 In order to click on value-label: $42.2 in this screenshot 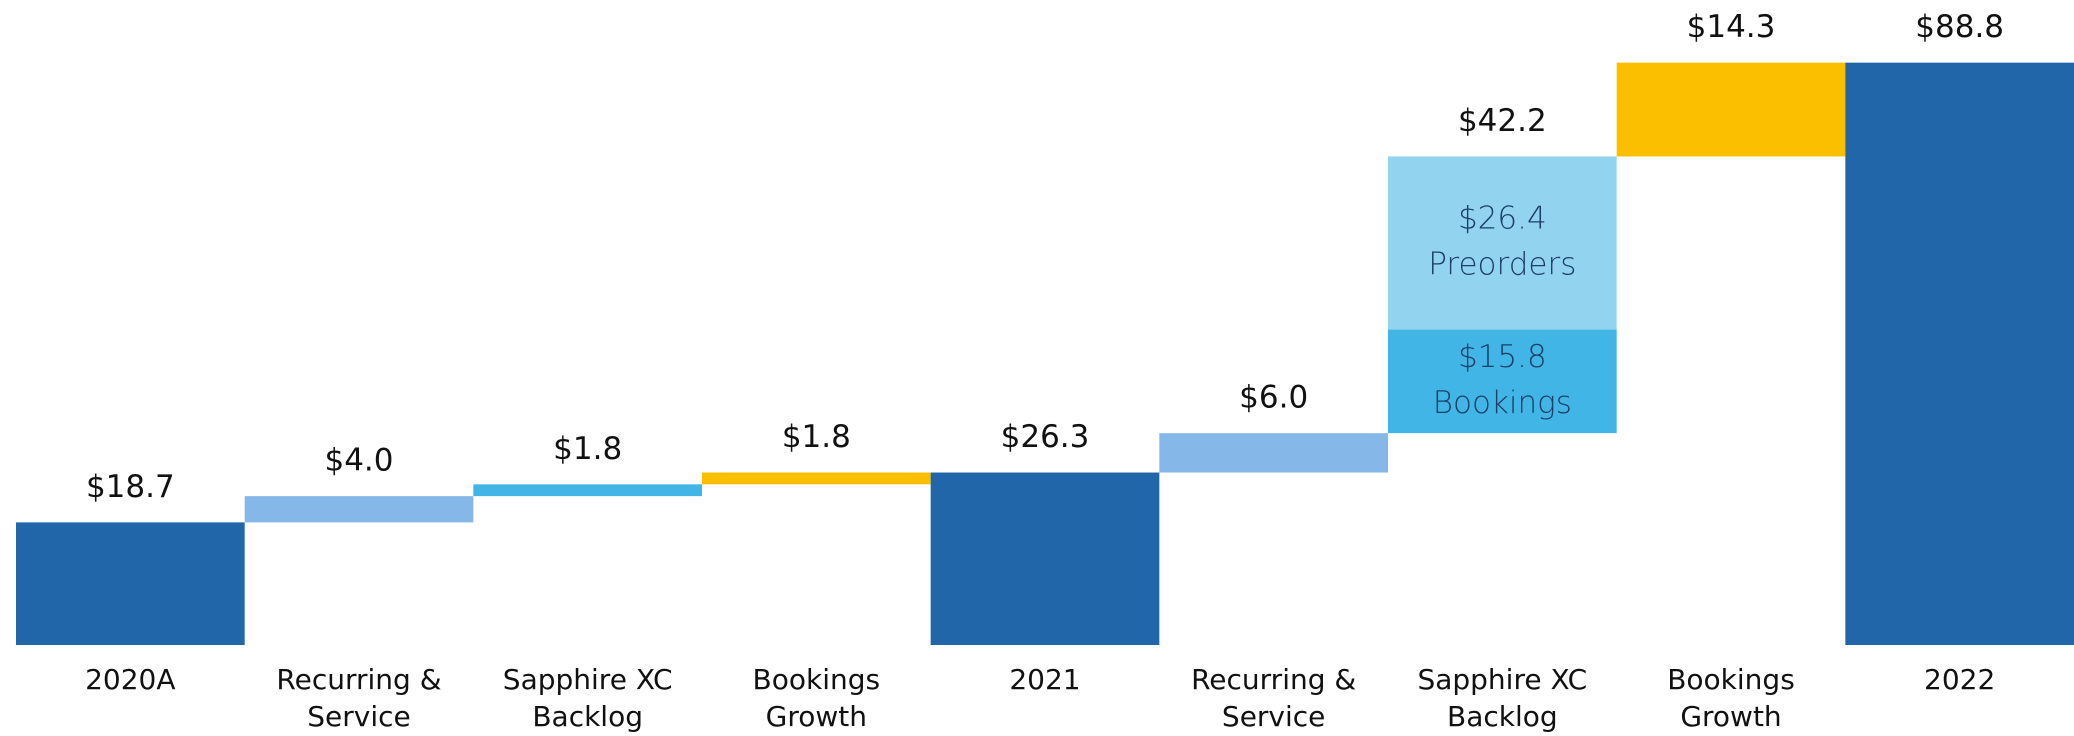, I will do `click(1502, 121)`.